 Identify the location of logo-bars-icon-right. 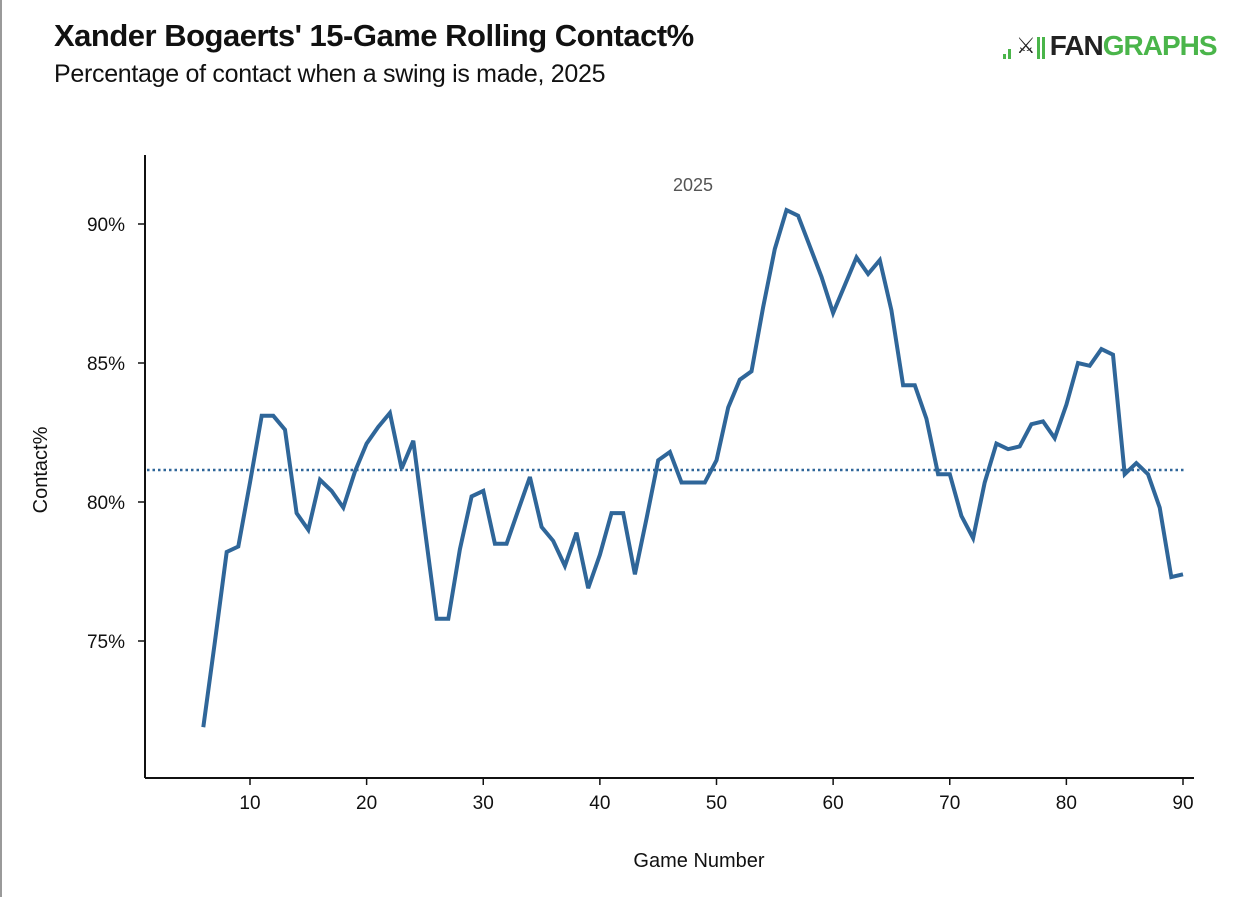
(1041, 46).